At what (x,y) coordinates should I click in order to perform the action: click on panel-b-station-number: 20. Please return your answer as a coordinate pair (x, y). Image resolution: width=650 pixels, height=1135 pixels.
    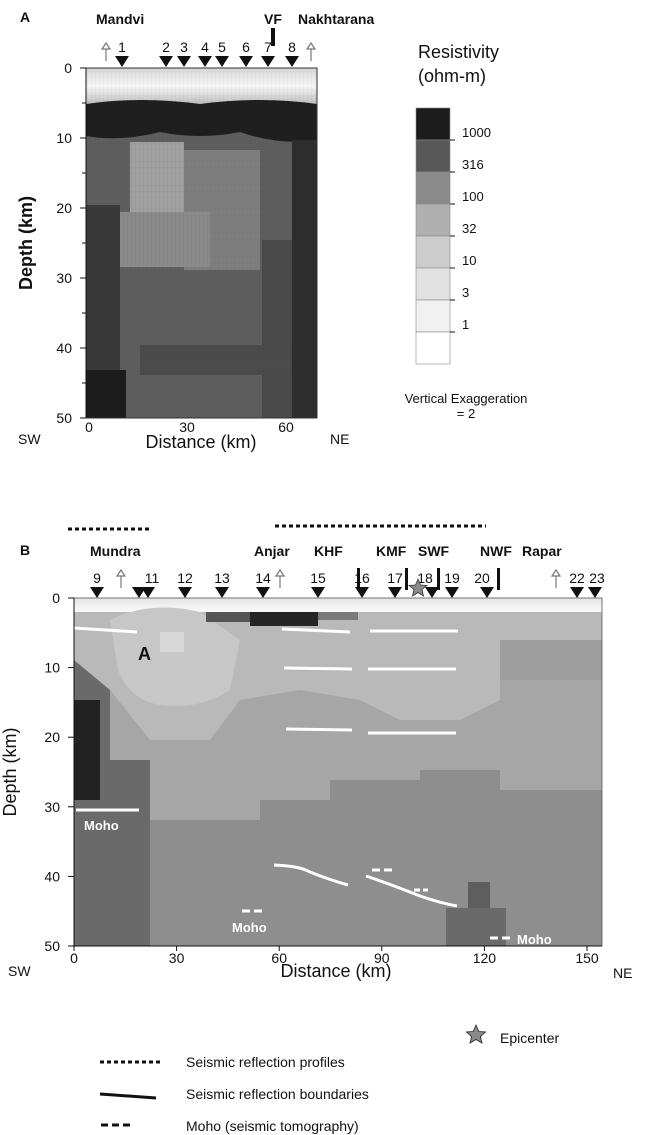
    Looking at the image, I should click on (482, 578).